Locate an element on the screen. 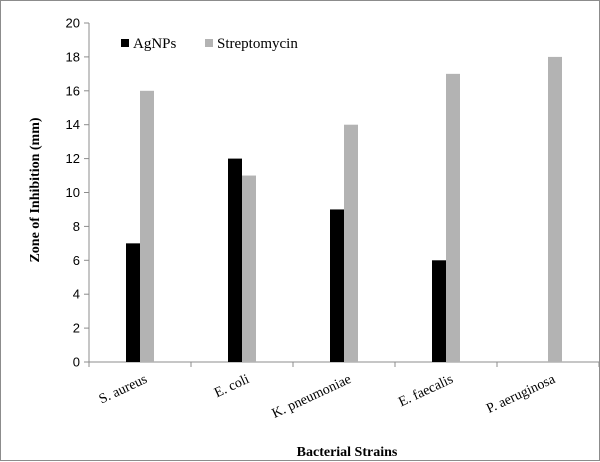 This screenshot has height=462, width=600. y-tick-label: 12 is located at coordinates (73, 158).